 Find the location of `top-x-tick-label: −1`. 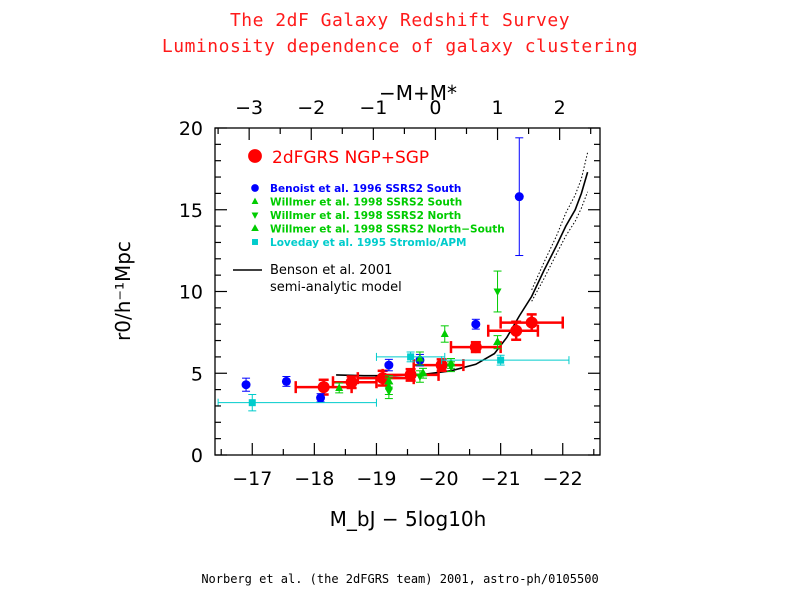

top-x-tick-label: −1 is located at coordinates (373, 108).